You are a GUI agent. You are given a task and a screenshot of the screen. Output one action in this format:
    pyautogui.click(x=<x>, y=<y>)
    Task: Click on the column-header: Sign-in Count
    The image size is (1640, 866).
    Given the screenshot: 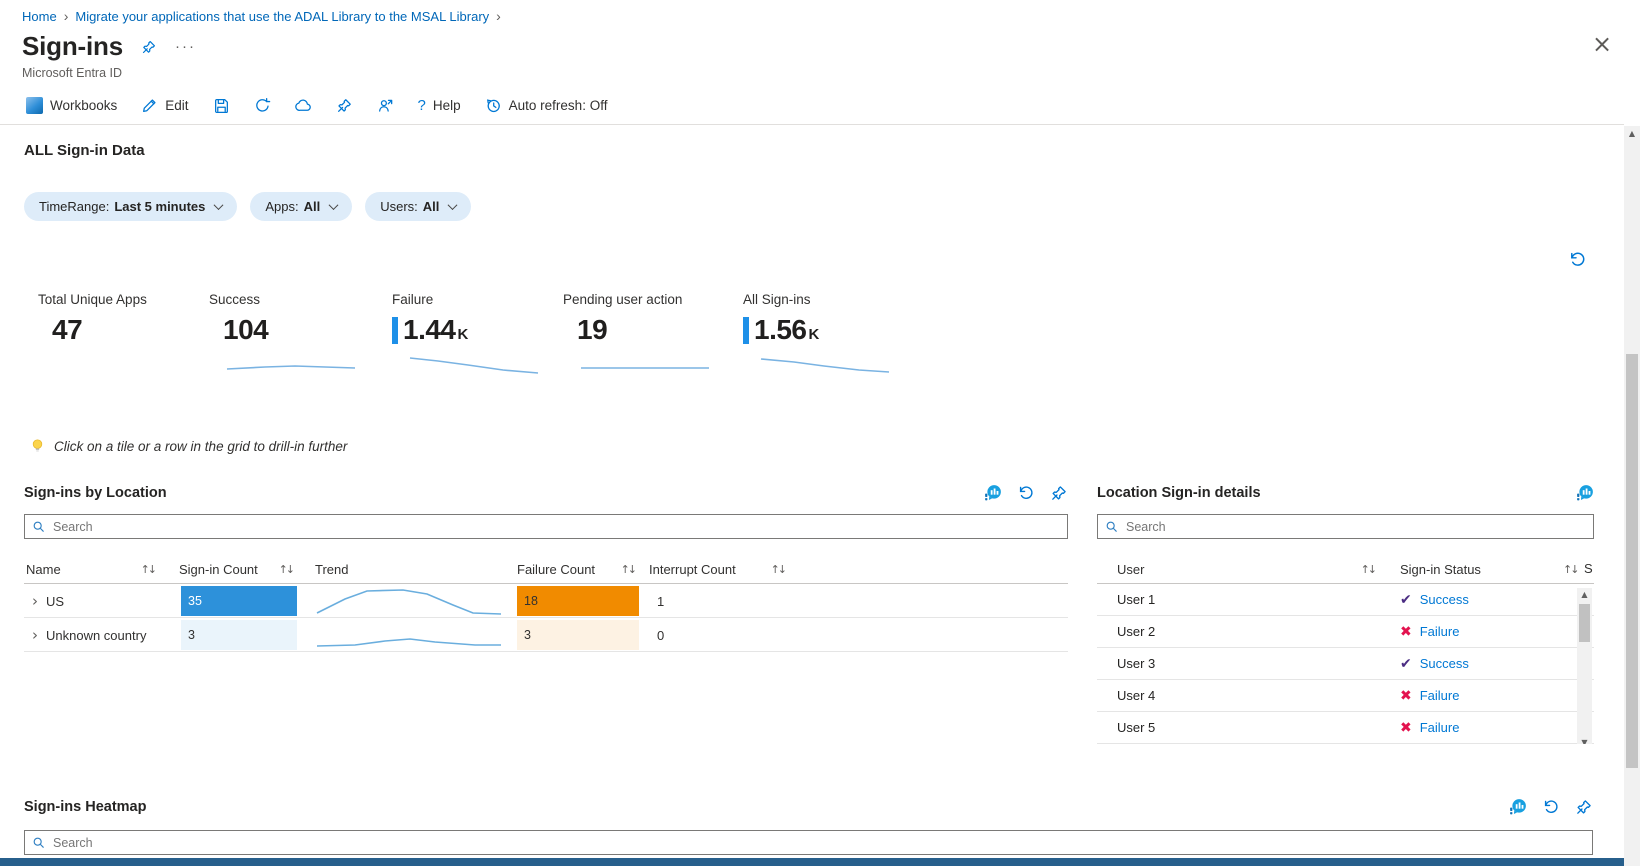 What is the action you would take?
    pyautogui.click(x=218, y=569)
    